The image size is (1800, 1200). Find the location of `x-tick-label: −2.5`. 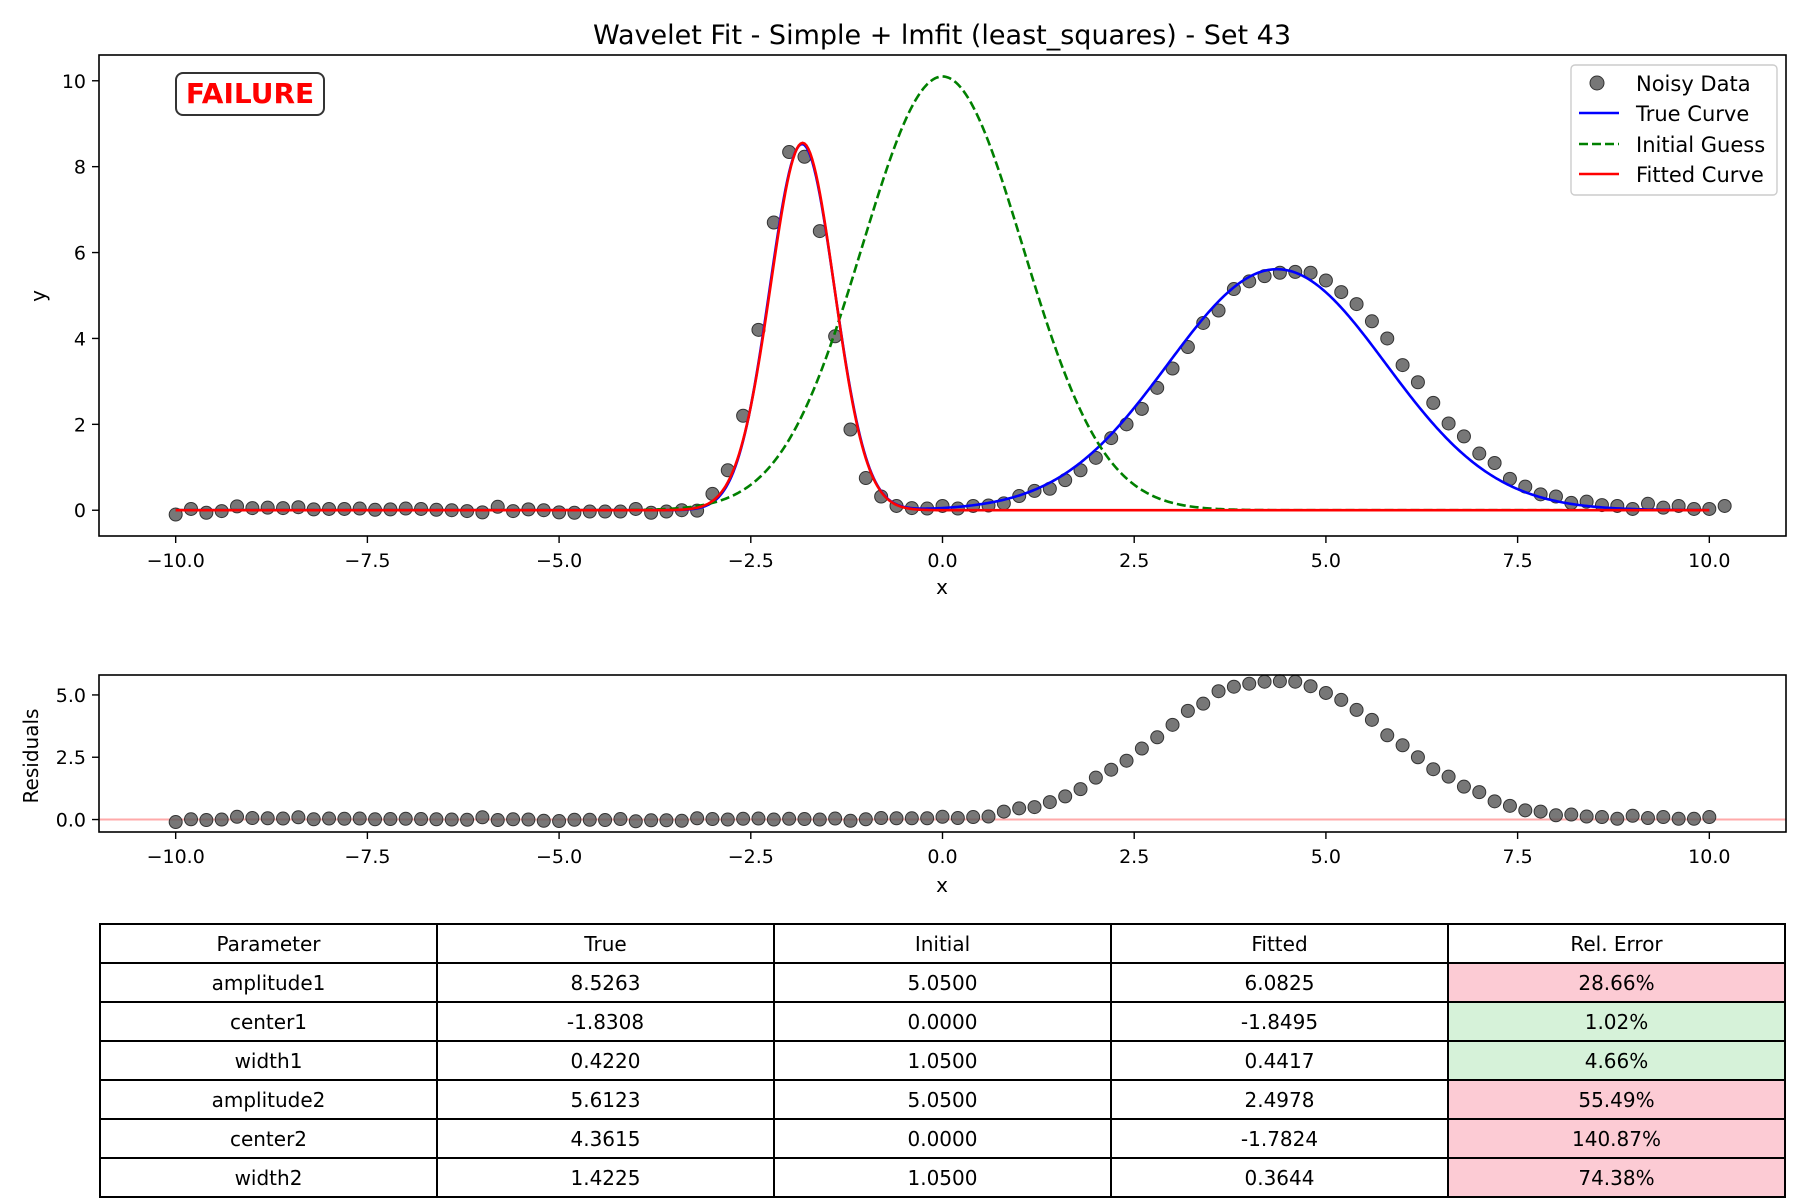

x-tick-label: −2.5 is located at coordinates (751, 857).